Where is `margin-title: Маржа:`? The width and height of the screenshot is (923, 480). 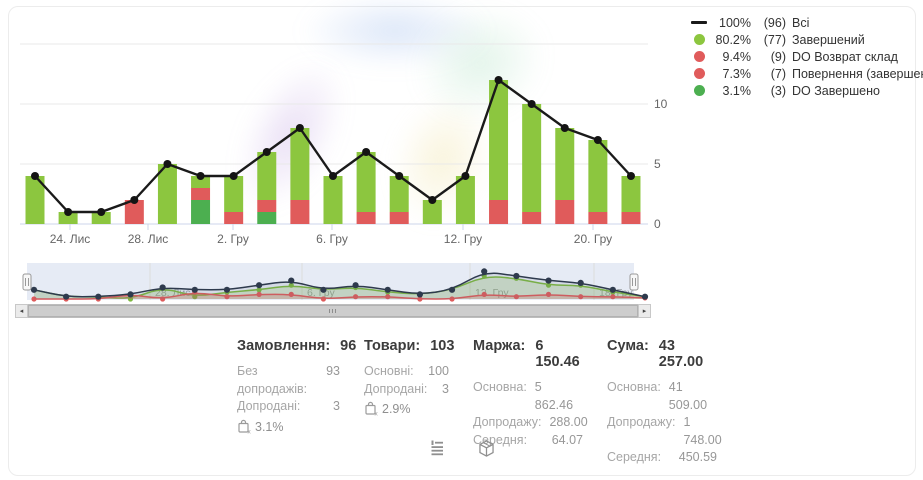 margin-title: Маржа: is located at coordinates (499, 346).